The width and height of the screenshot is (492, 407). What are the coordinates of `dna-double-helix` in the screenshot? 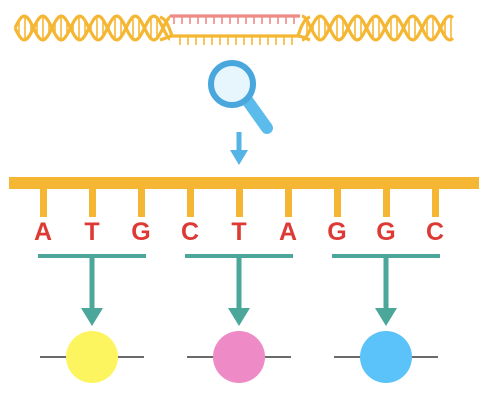 It's located at (233, 28).